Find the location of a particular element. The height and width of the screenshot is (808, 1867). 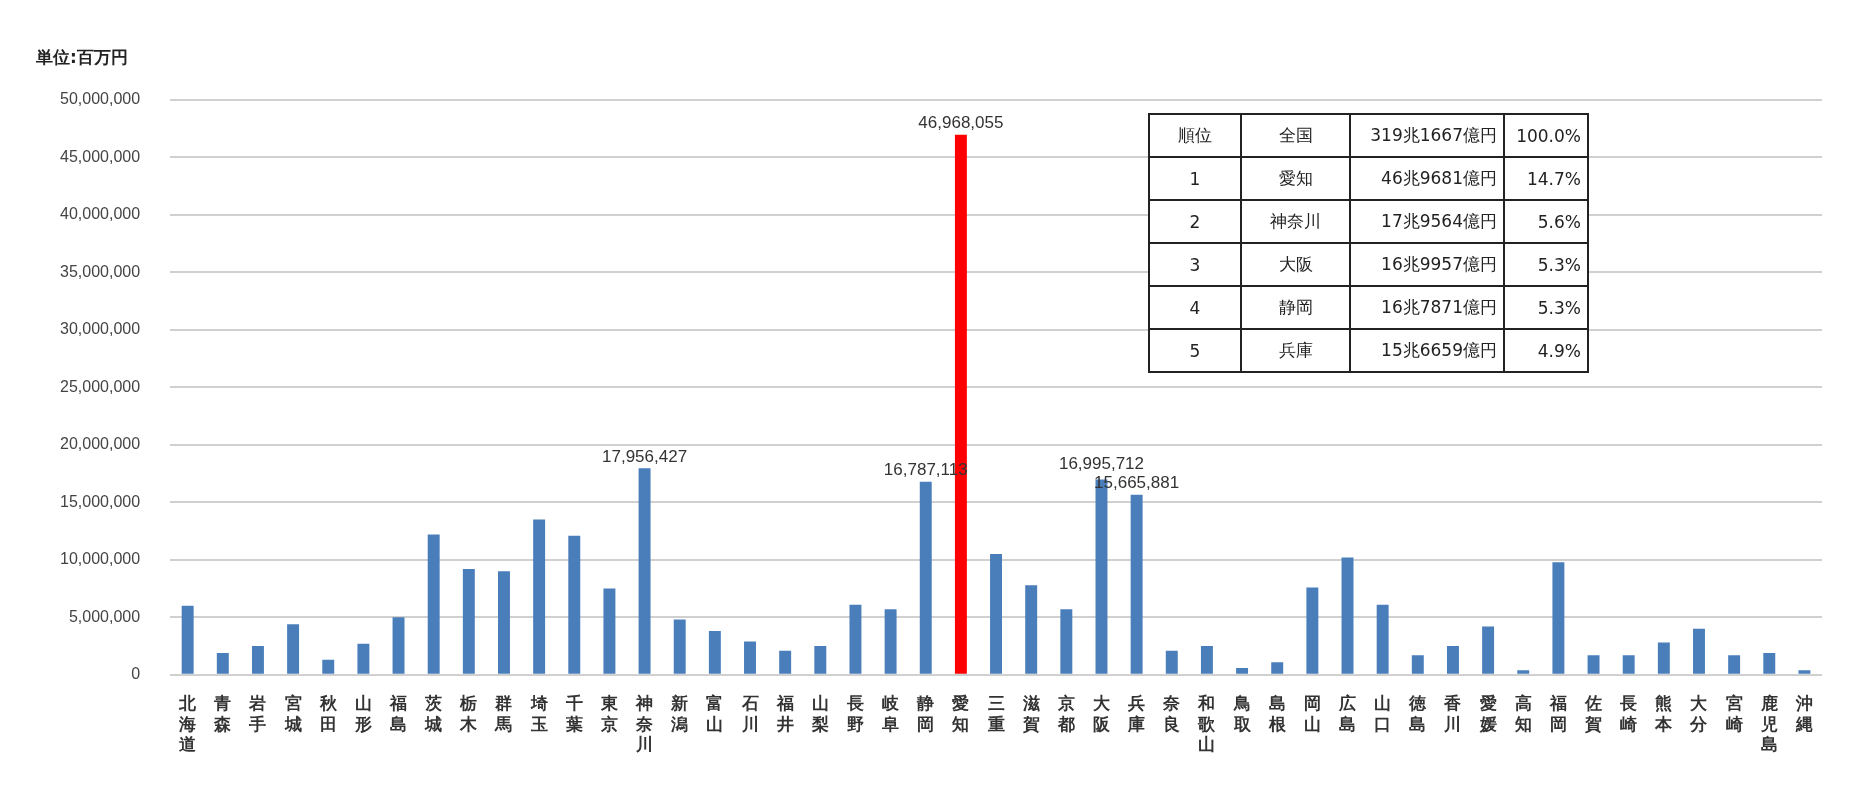

x-tick-label: 富山 is located at coordinates (715, 713).